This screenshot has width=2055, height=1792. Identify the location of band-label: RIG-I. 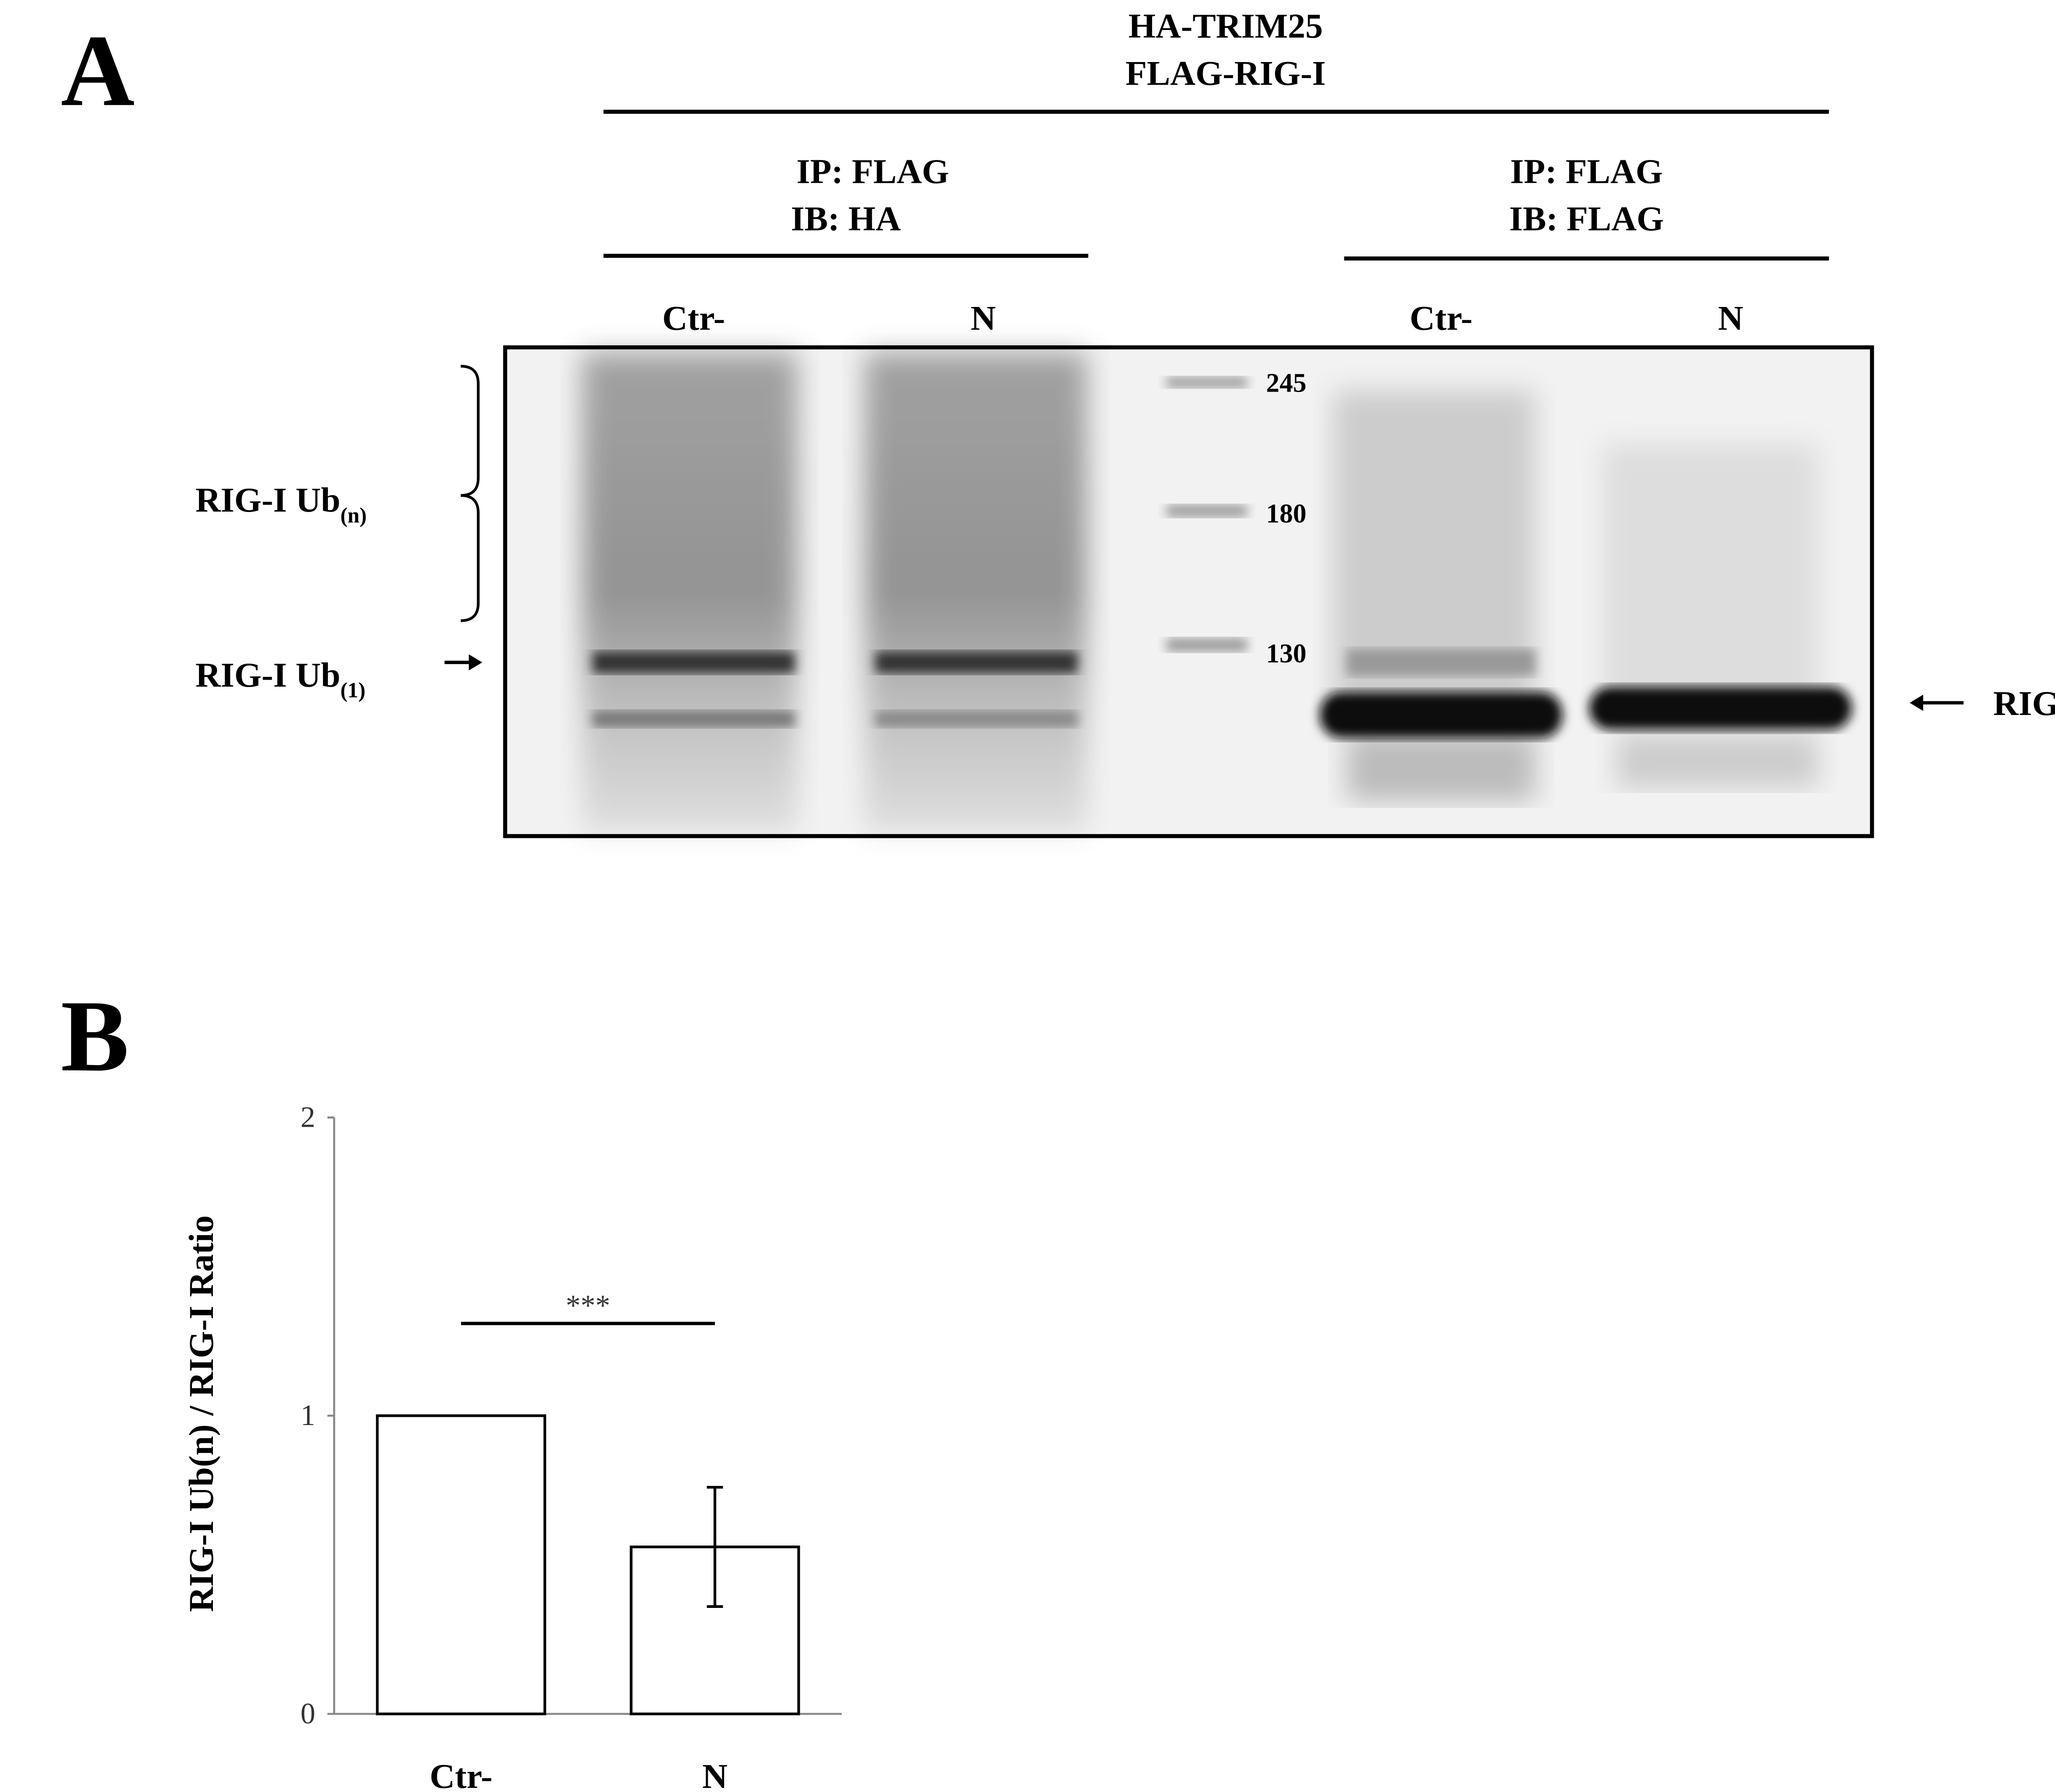
(2024, 703).